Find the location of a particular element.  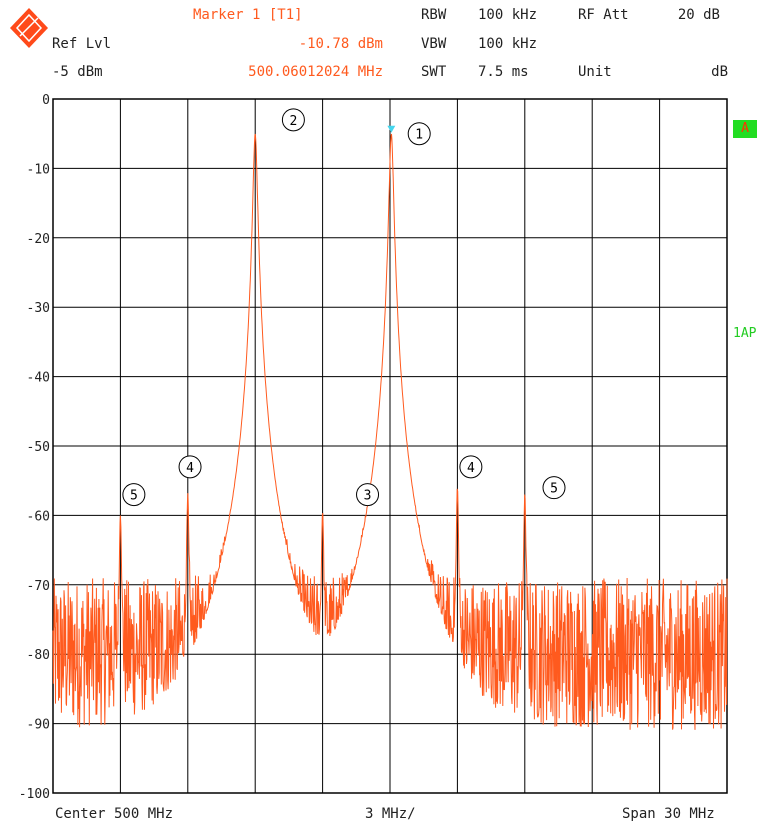

y-tick-label: -10 is located at coordinates (38, 169).